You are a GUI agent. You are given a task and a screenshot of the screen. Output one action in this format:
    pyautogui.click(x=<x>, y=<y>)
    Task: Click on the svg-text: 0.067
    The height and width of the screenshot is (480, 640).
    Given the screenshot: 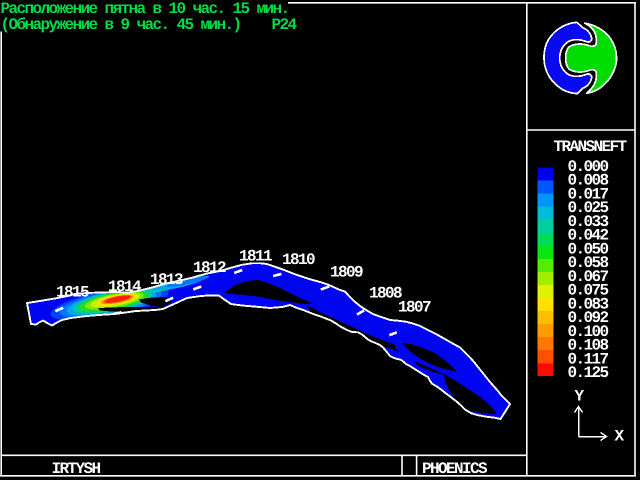 What is the action you would take?
    pyautogui.click(x=588, y=277)
    